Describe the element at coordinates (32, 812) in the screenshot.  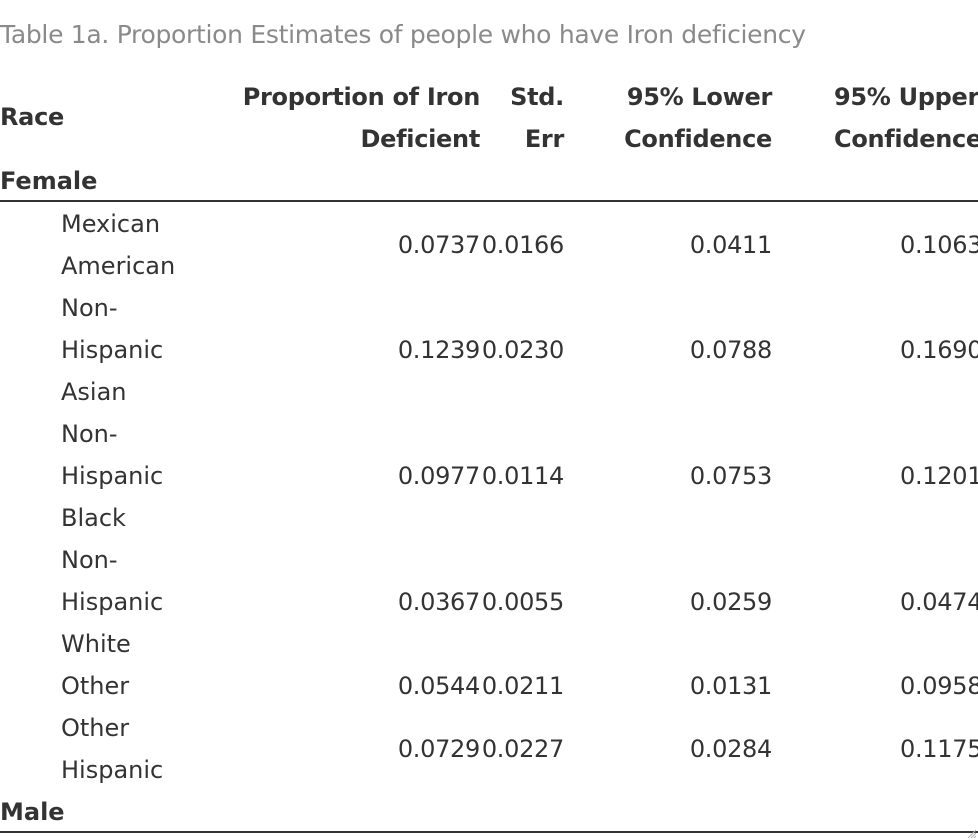
I see `group-label-male: Male` at that location.